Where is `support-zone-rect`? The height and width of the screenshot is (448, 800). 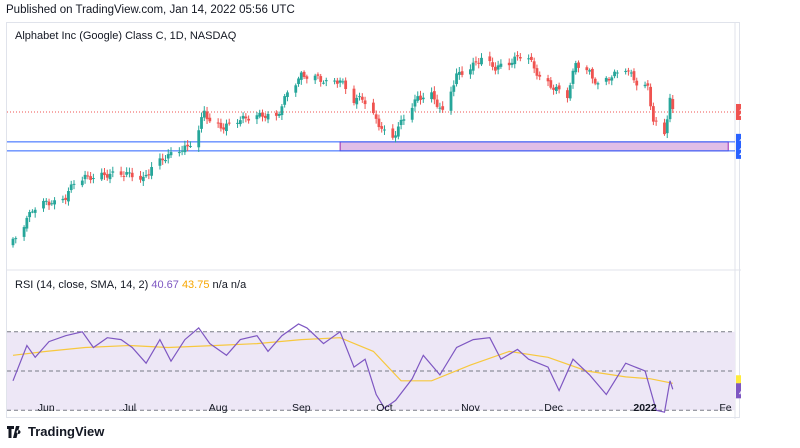
support-zone-rect is located at coordinates (534, 146).